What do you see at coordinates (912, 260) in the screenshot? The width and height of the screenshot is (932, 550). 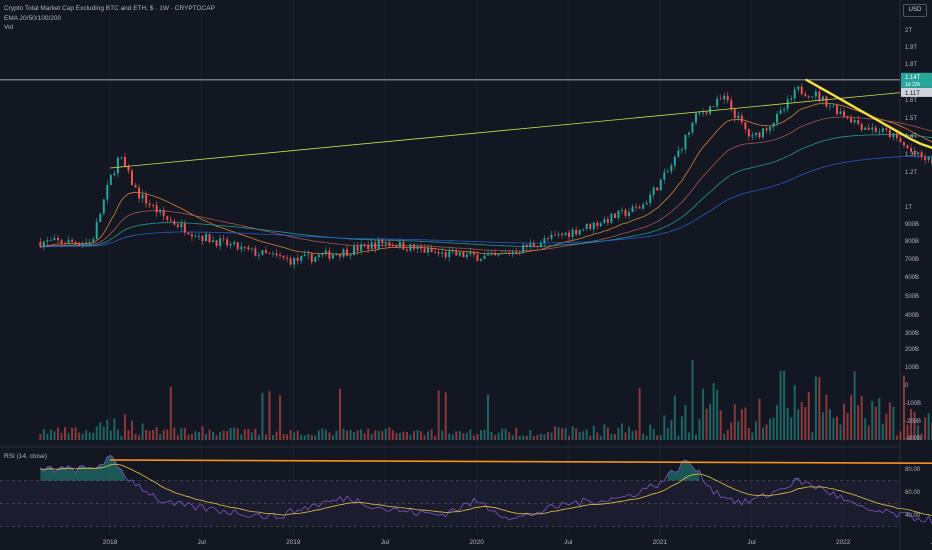 I see `price-tick-label: 700B` at bounding box center [912, 260].